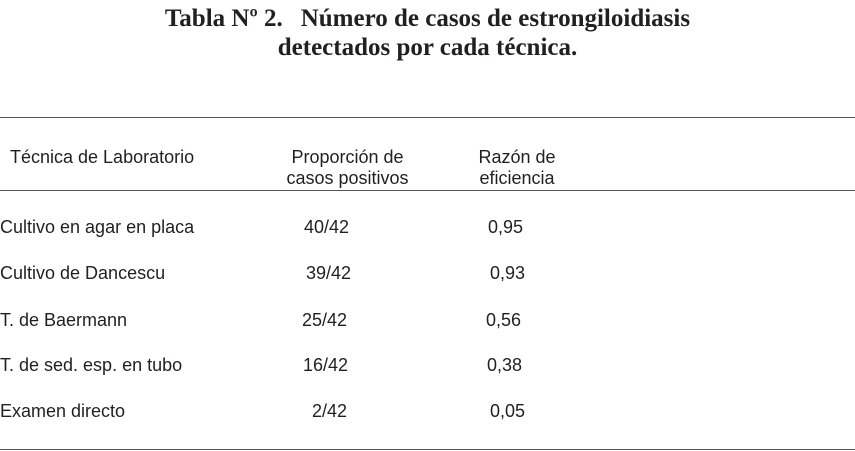 This screenshot has width=855, height=451. Describe the element at coordinates (63, 411) in the screenshot. I see `row-tecnica: Examen directo` at that location.